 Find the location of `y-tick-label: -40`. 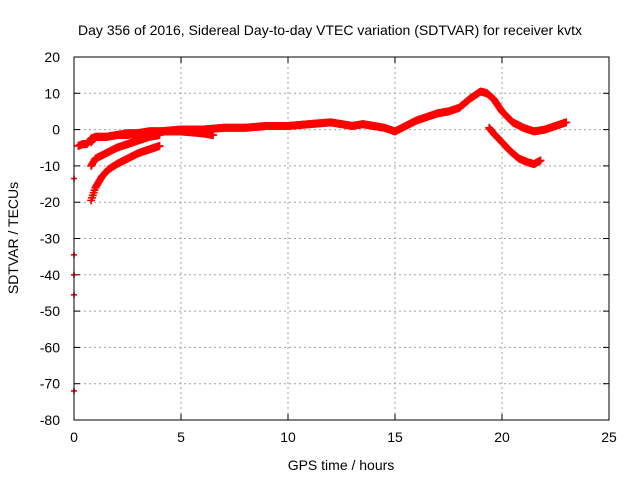

y-tick-label: -40 is located at coordinates (50, 275).